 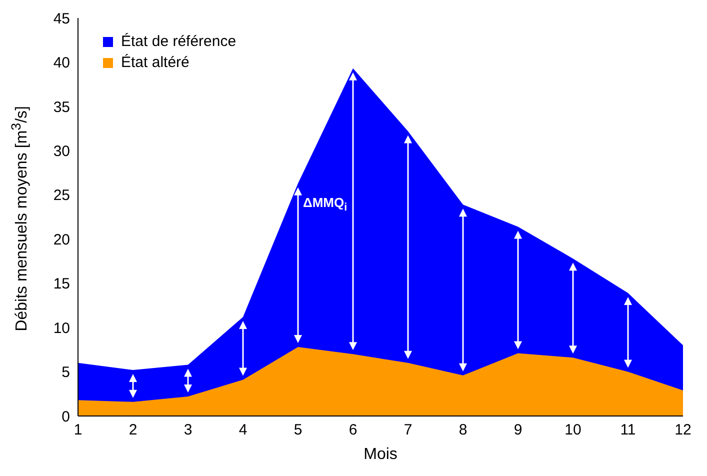 What do you see at coordinates (518, 430) in the screenshot?
I see `x-tick-label: 9` at bounding box center [518, 430].